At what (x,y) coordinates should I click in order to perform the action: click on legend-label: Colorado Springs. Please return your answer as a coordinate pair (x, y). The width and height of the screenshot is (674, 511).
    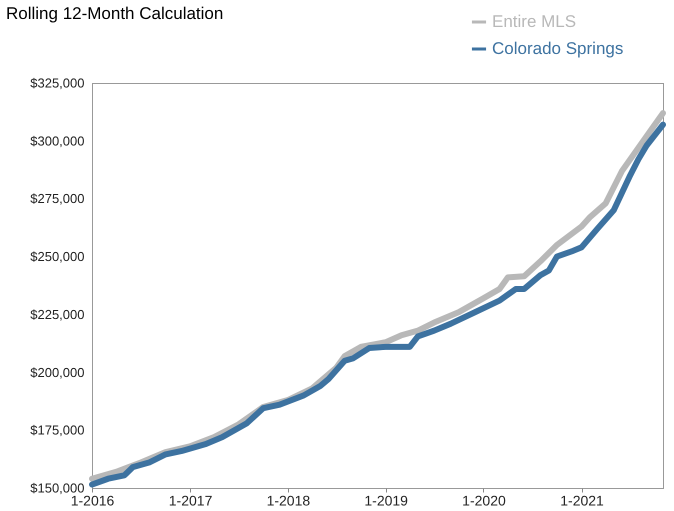
    Looking at the image, I should click on (558, 48).